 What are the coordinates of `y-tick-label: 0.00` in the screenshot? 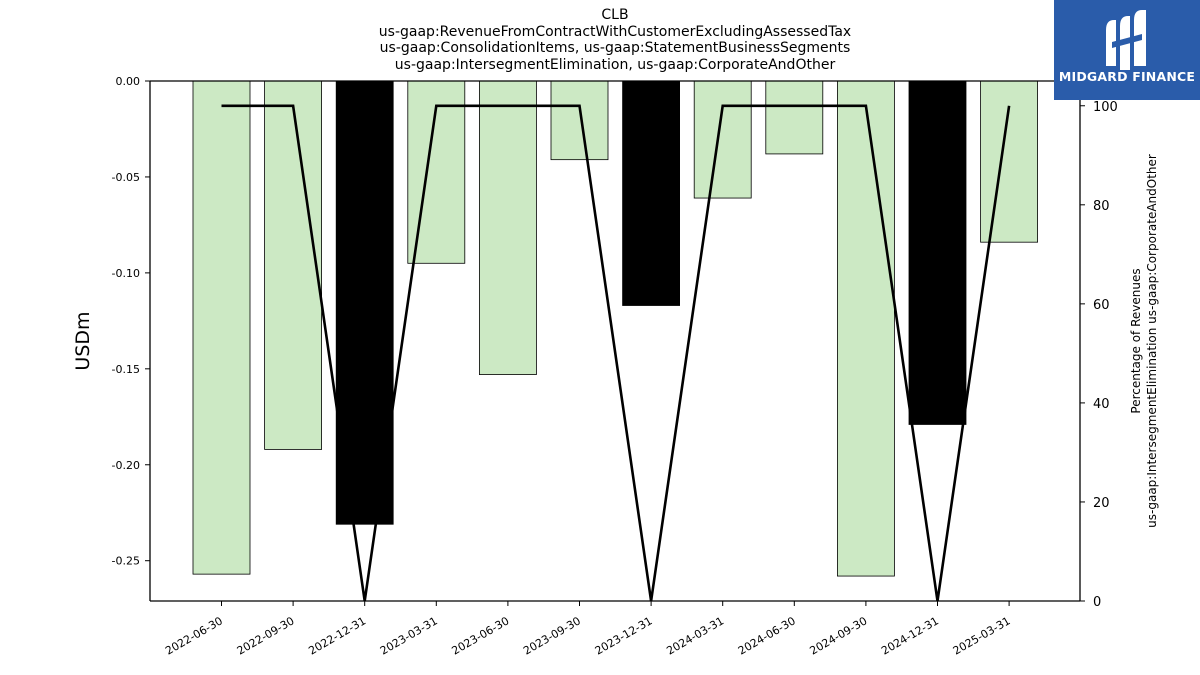 It's located at (128, 81).